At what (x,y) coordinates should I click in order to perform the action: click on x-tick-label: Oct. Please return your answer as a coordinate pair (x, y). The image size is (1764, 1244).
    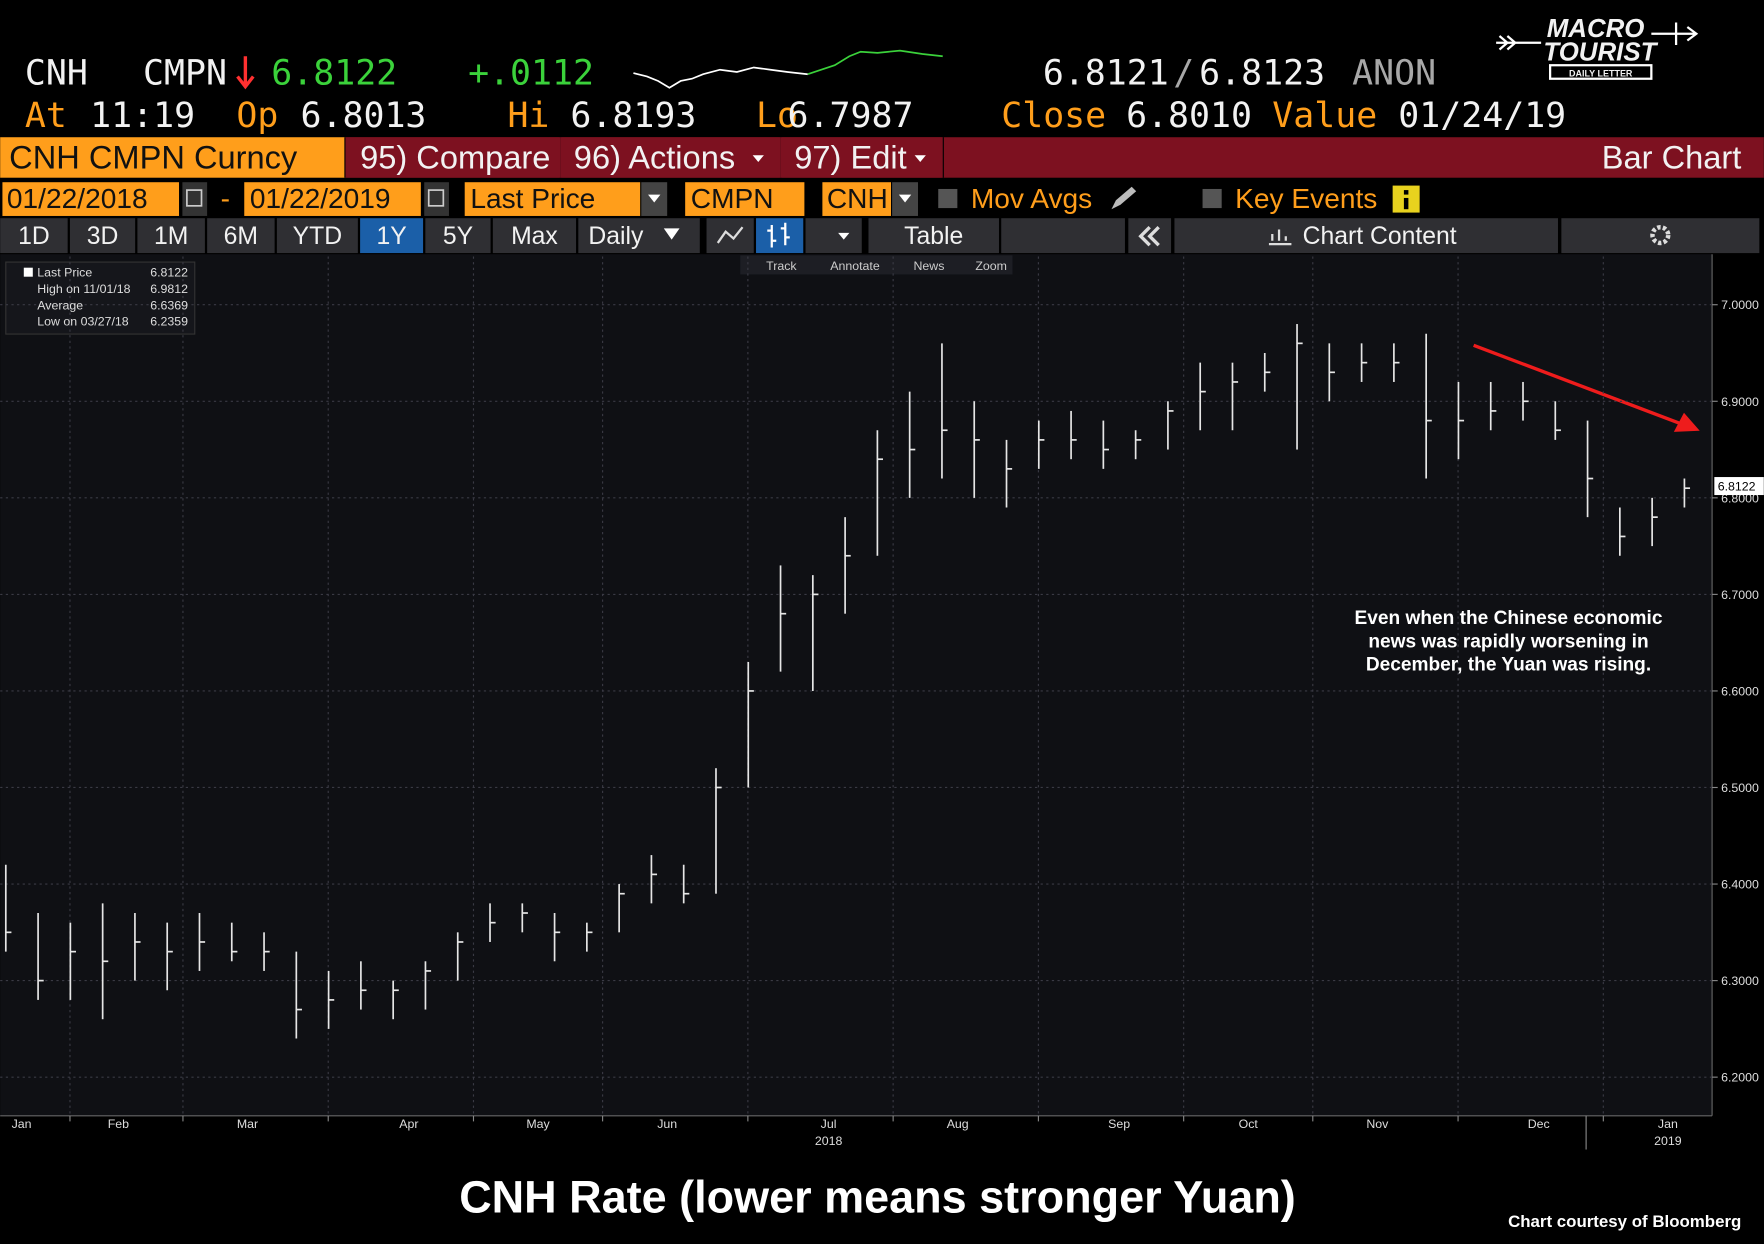
    Looking at the image, I should click on (1249, 1124).